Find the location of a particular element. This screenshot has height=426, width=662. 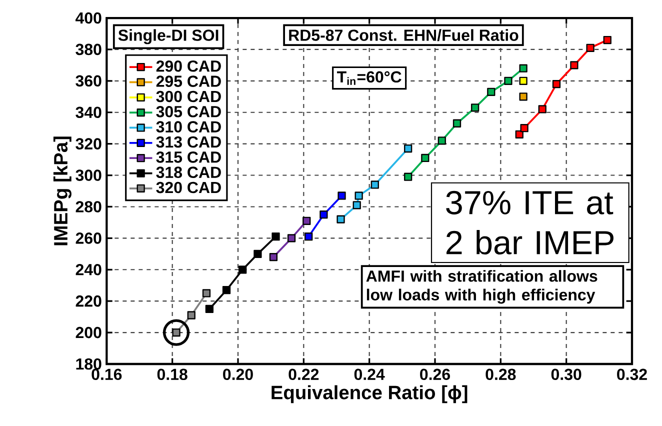

y-axis-title: IMEPg [kPa] is located at coordinates (62, 191).